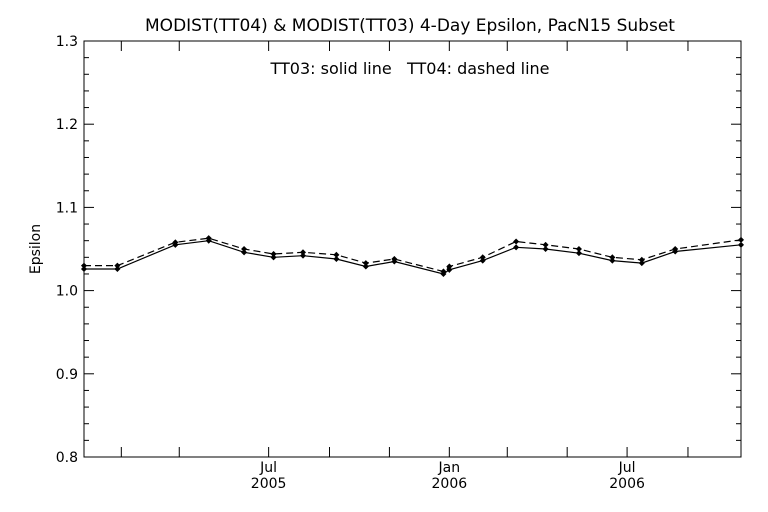 The height and width of the screenshot is (512, 768). What do you see at coordinates (67, 458) in the screenshot?
I see `y-tick-label: 0.8` at bounding box center [67, 458].